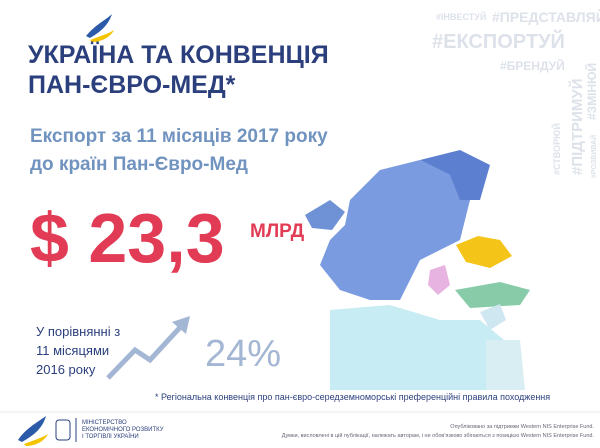 This screenshot has height=448, width=600. What do you see at coordinates (72, 350) in the screenshot?
I see `comparison-text: 11 місяцями` at bounding box center [72, 350].